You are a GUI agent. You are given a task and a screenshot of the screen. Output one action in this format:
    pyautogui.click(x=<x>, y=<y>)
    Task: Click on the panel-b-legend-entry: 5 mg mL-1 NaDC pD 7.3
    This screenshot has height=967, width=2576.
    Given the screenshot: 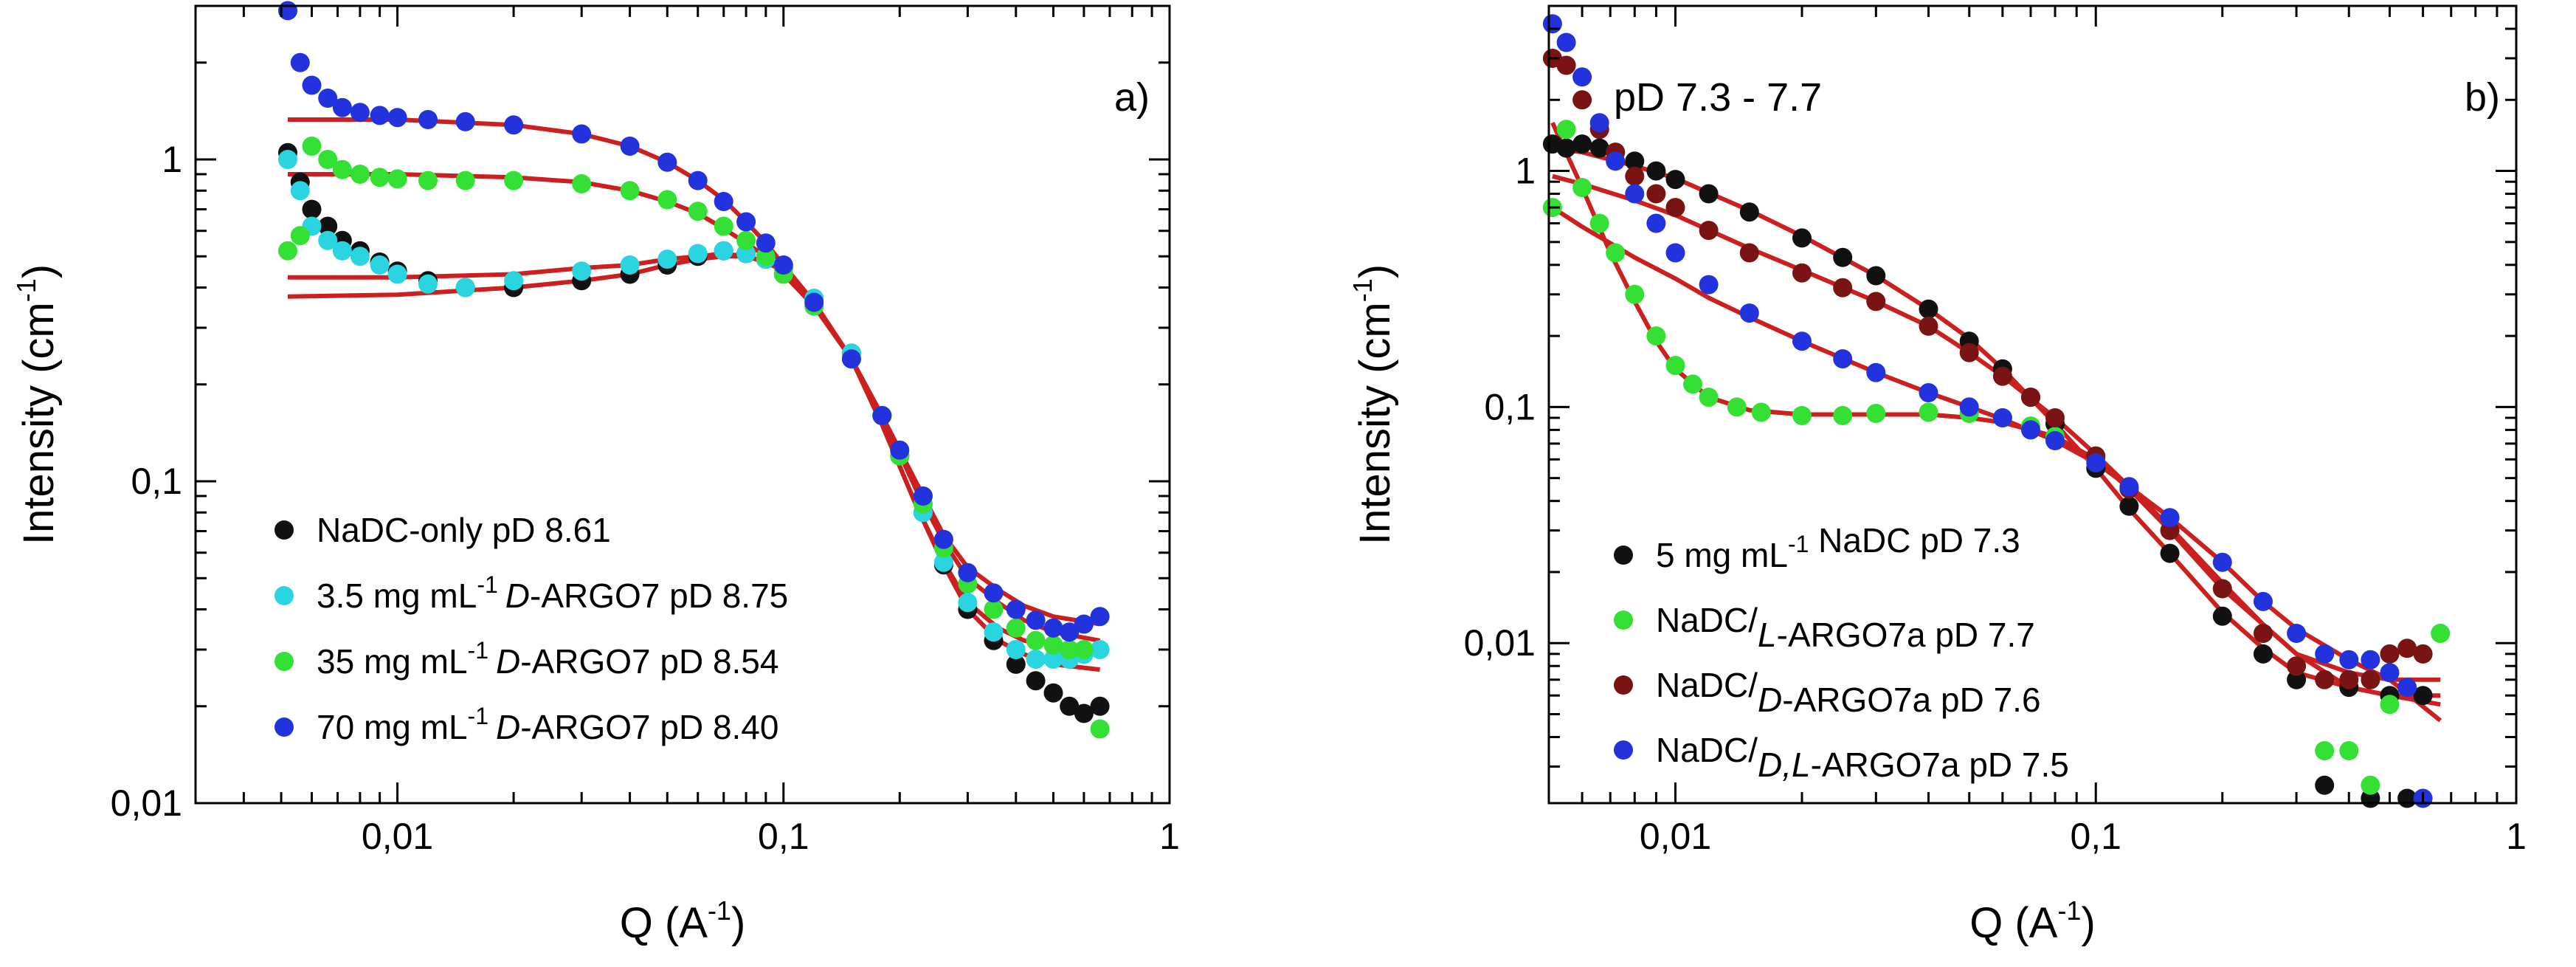 What is the action you would take?
    pyautogui.click(x=1817, y=548)
    